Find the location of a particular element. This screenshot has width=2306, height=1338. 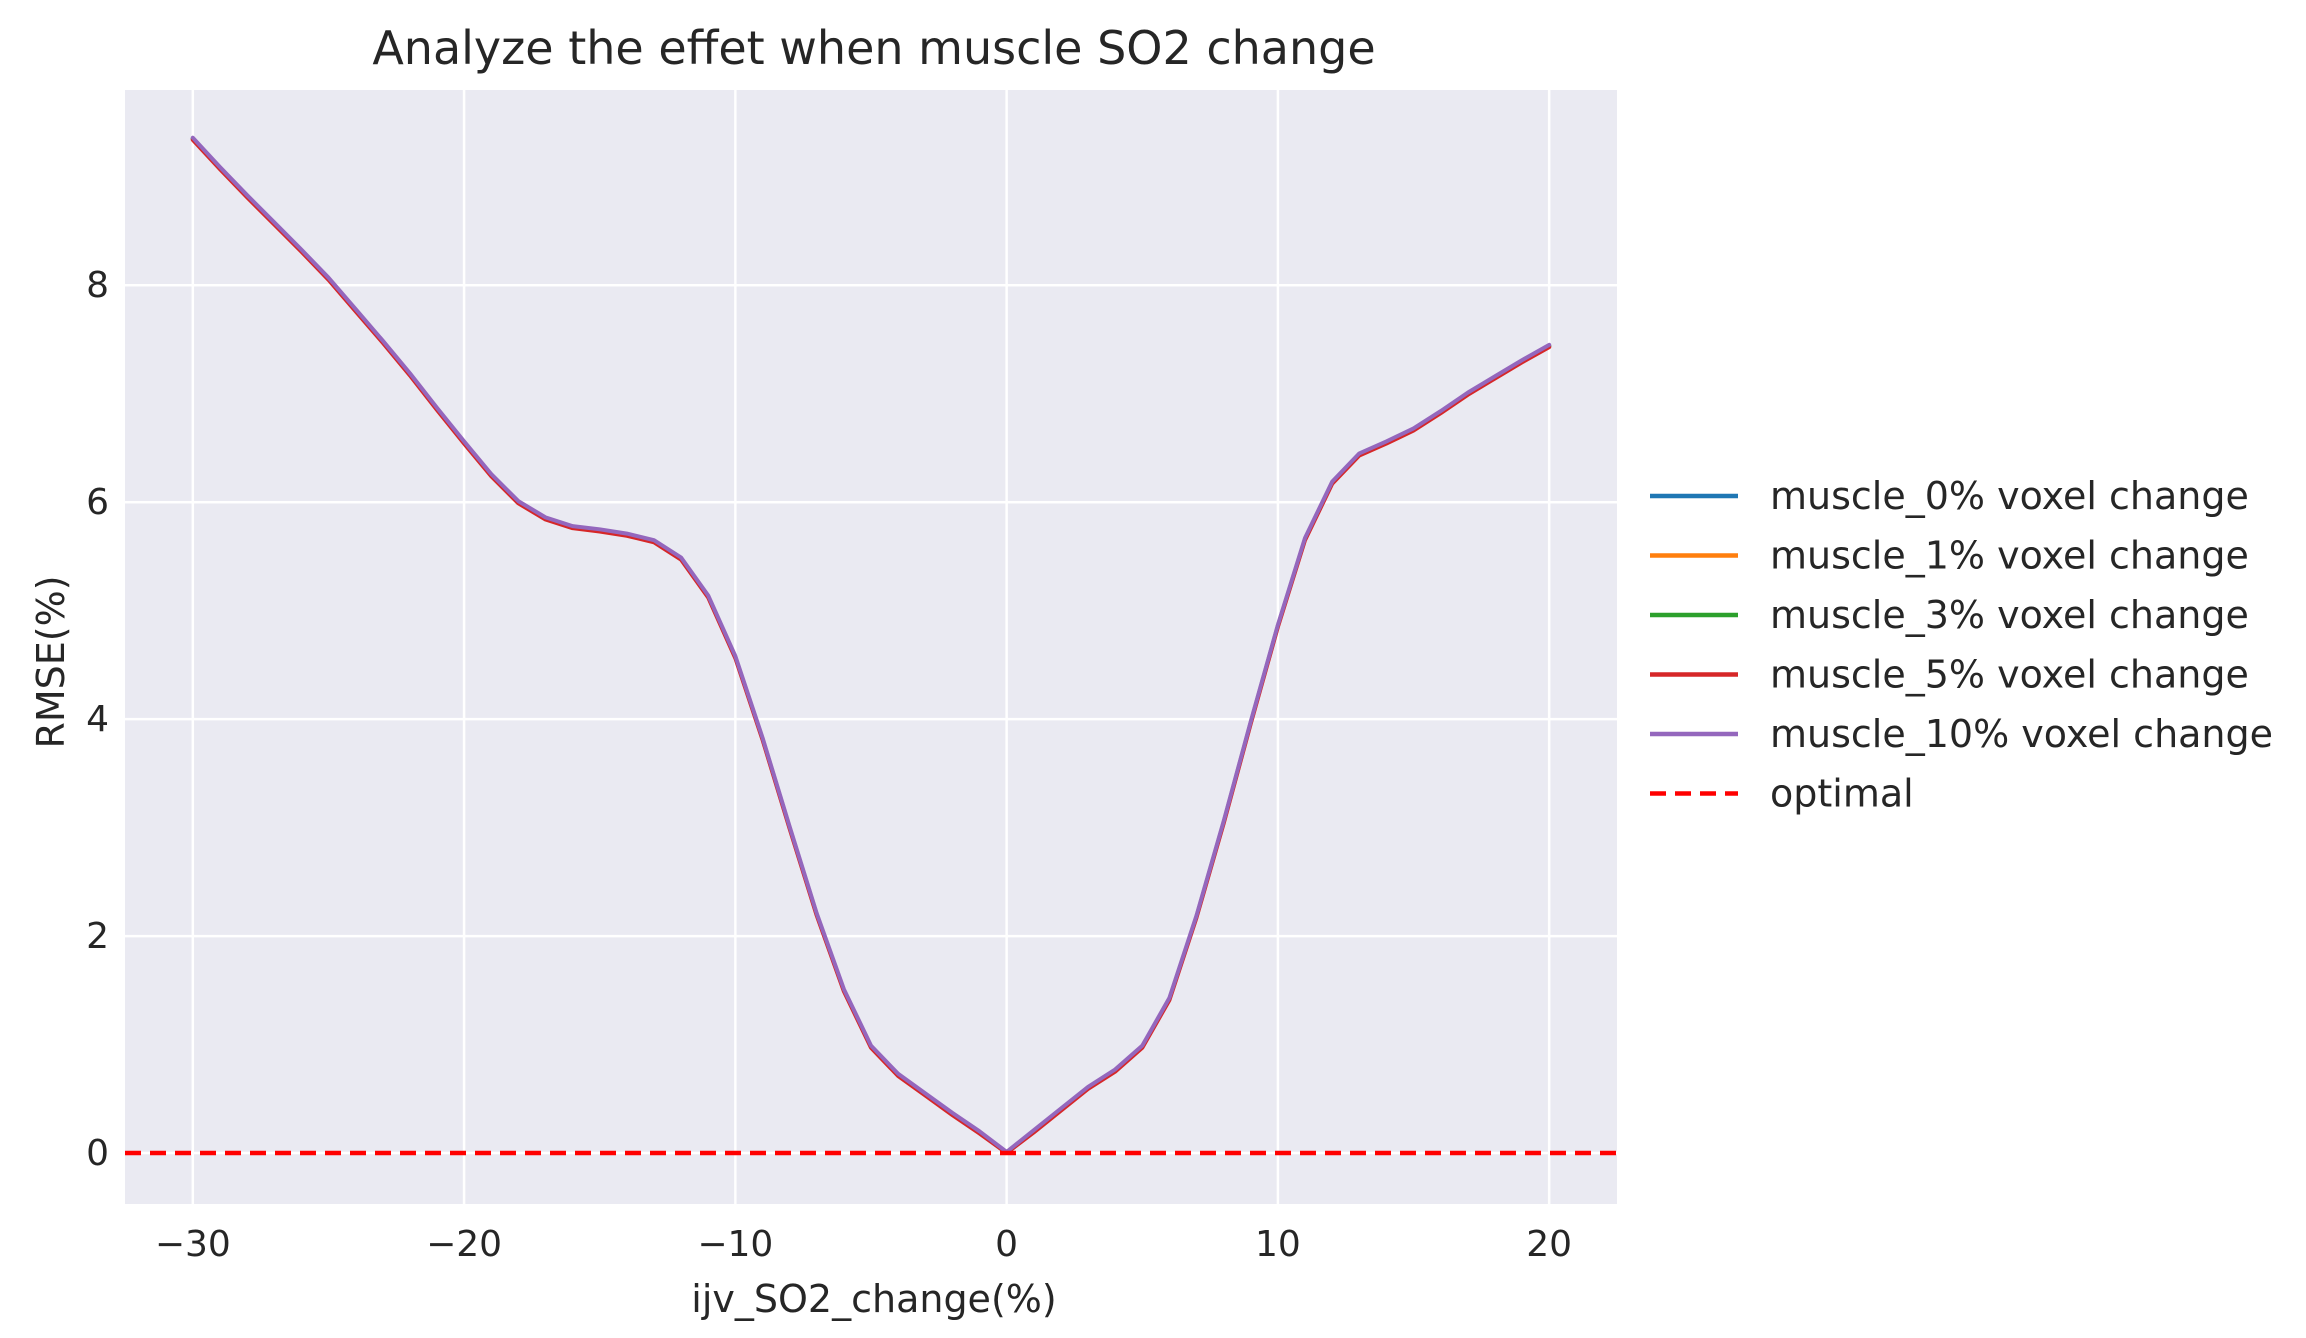

legend-label: muscle_3% voxel change is located at coordinates (2009, 615).